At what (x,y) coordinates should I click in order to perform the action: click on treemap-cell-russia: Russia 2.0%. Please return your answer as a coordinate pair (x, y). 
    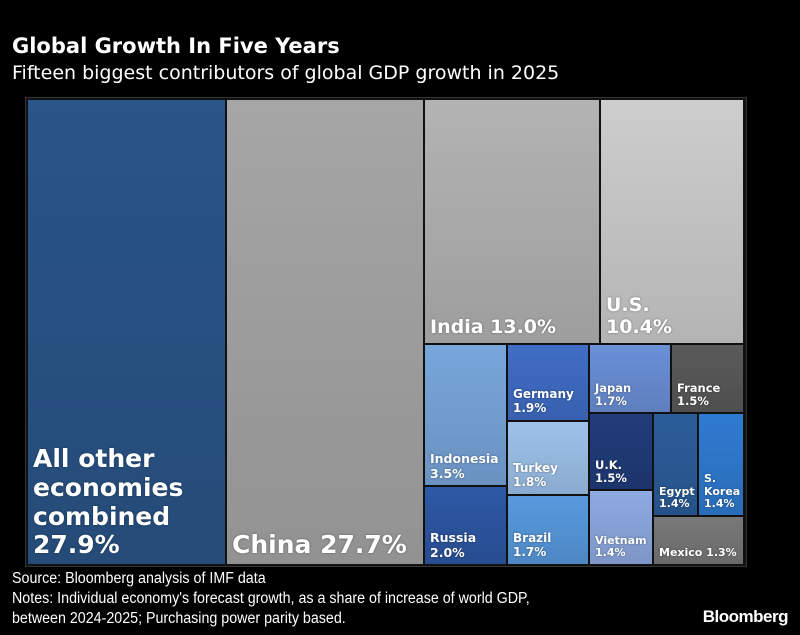
    Looking at the image, I should click on (465, 525).